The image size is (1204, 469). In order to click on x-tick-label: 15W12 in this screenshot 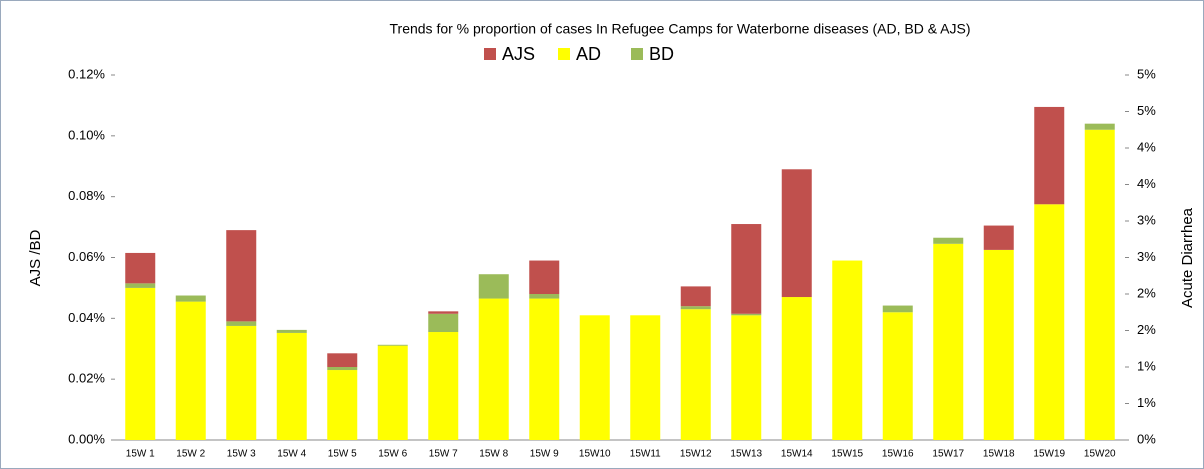, I will do `click(696, 454)`.